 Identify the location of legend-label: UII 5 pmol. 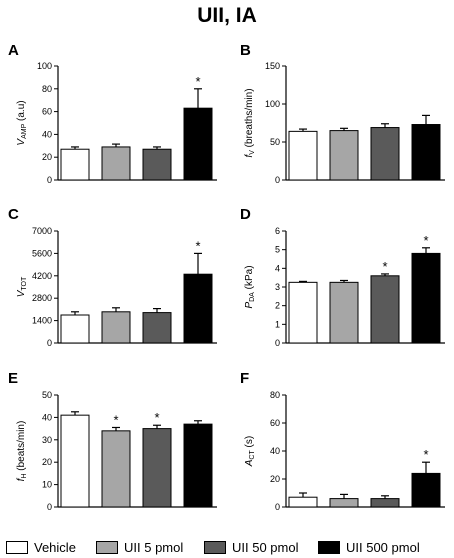
(154, 547).